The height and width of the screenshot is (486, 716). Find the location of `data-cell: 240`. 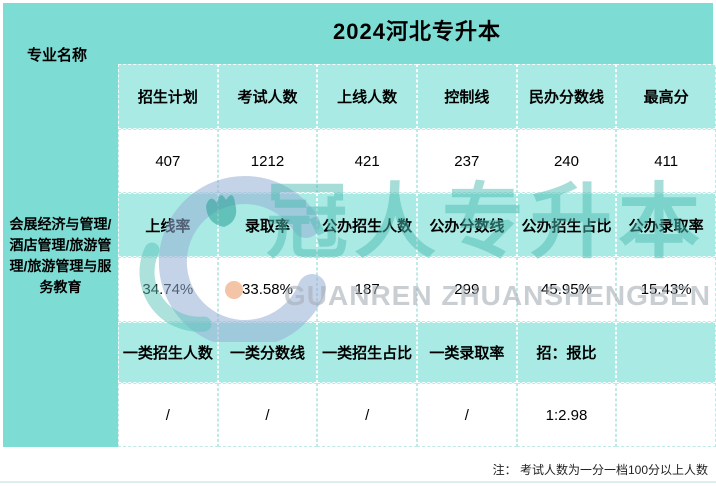

data-cell: 240 is located at coordinates (566, 161).